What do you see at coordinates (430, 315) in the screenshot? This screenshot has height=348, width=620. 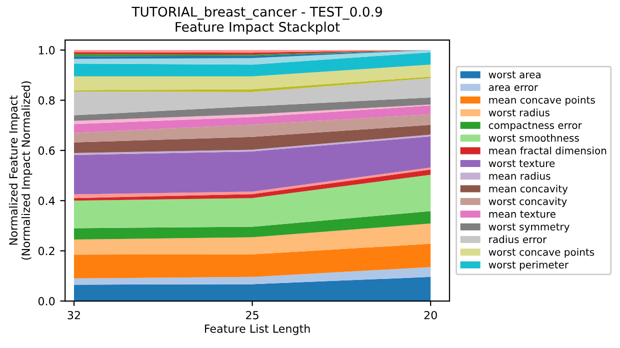 I see `x-tick-label: 20` at bounding box center [430, 315].